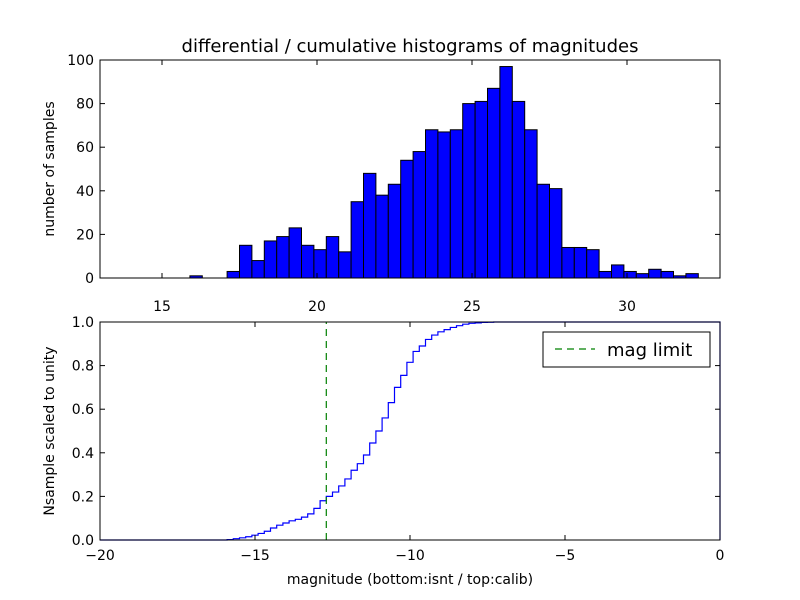 The height and width of the screenshot is (600, 800). Describe the element at coordinates (80, 61) in the screenshot. I see `top-y-tick-label: 100` at that location.